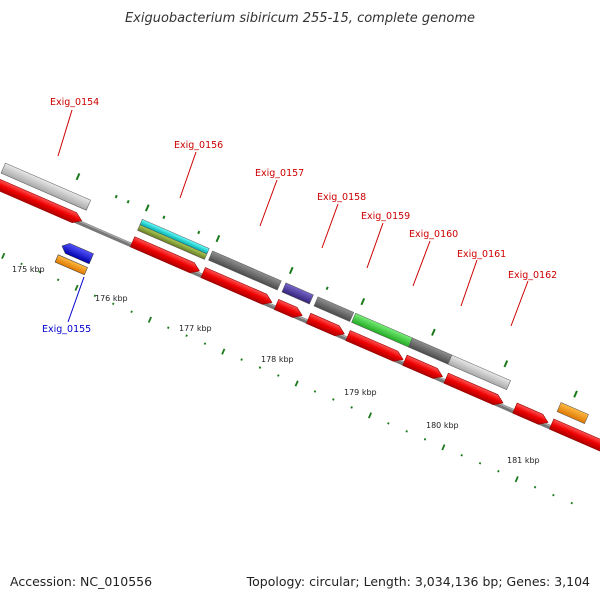 The image size is (600, 600). What do you see at coordinates (198, 145) in the screenshot?
I see `gene-label-exig-0156: Exig_0156` at bounding box center [198, 145].